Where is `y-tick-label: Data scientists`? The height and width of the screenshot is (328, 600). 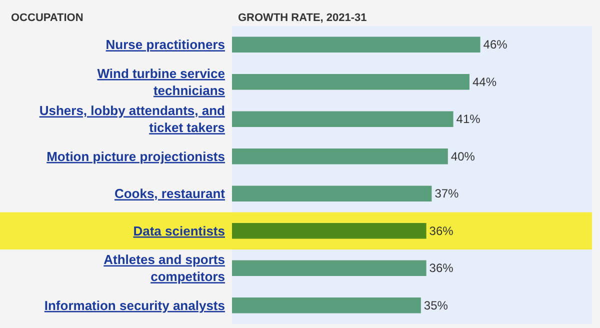 y-tick-label: Data scientists is located at coordinates (179, 230).